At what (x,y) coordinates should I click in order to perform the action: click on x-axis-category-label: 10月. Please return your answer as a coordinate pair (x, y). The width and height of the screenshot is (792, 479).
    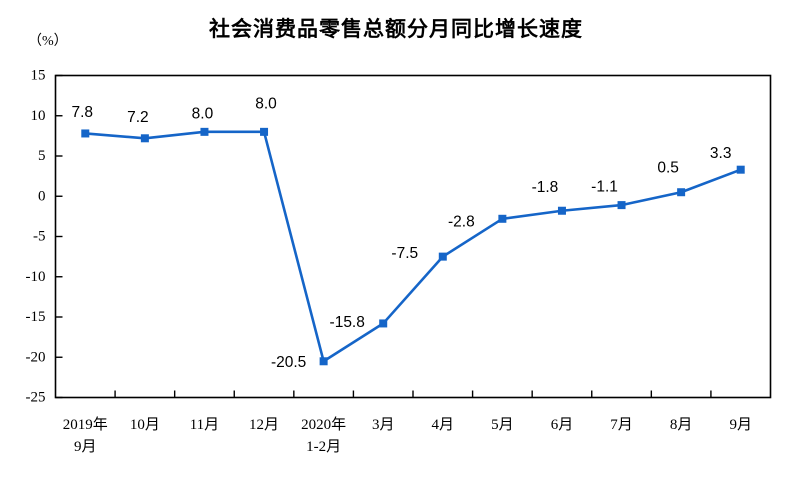
    Looking at the image, I should click on (145, 425).